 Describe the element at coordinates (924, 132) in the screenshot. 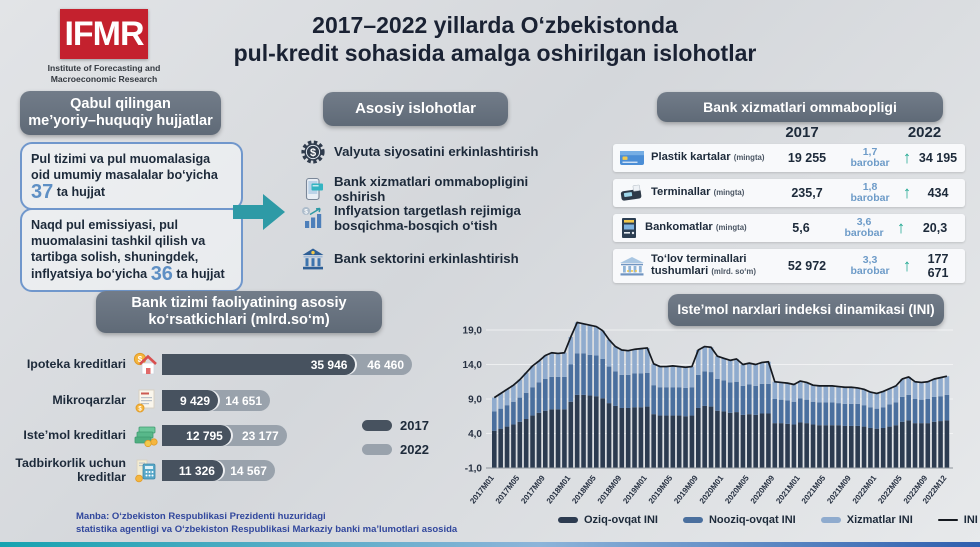

I see `column-header-2022: 2022` at that location.